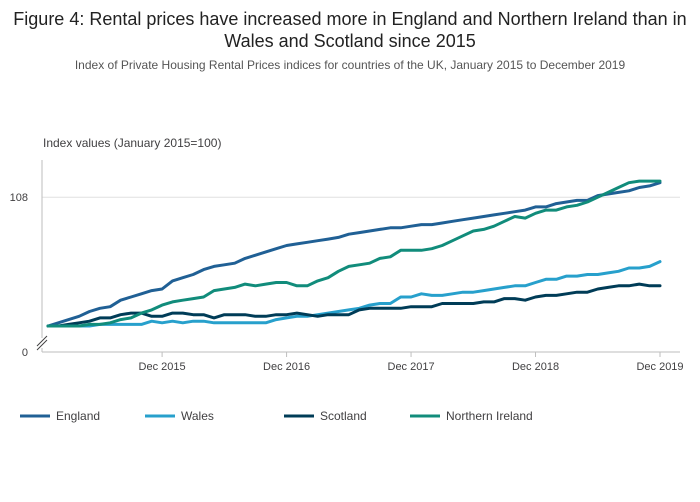 The image size is (700, 502). What do you see at coordinates (25, 353) in the screenshot?
I see `y-tick-label: 0` at bounding box center [25, 353].